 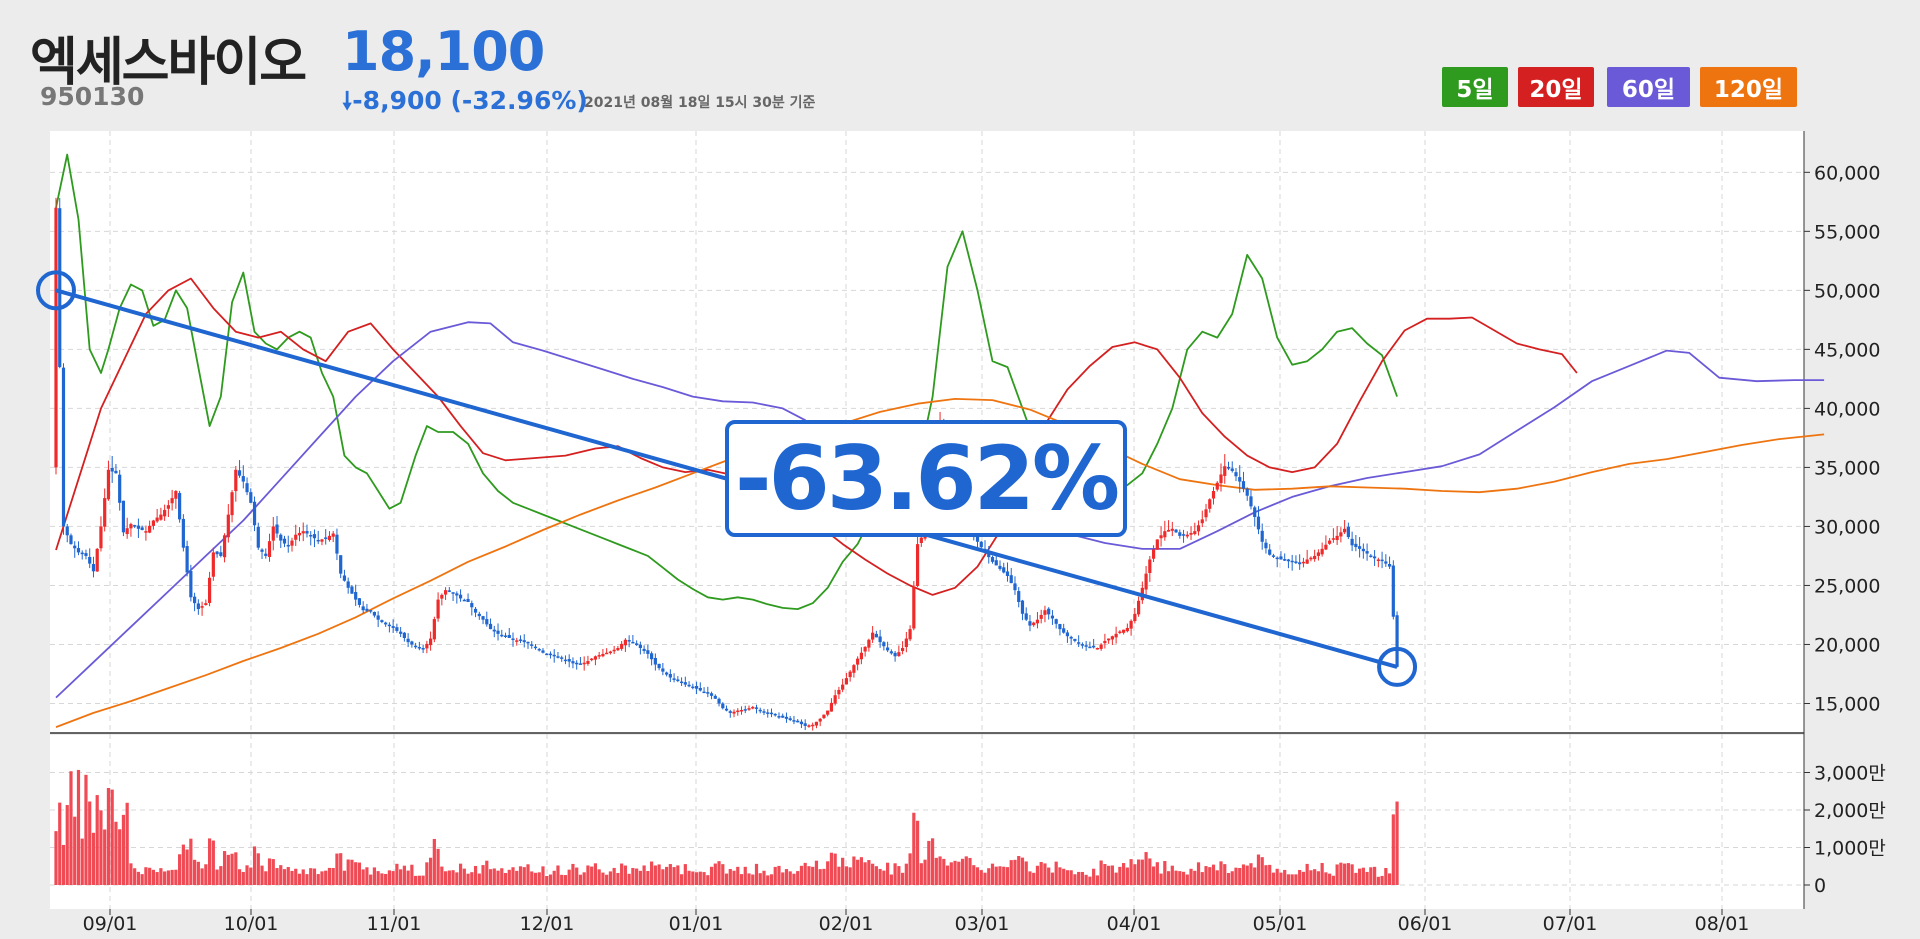 I want to click on date-tick-label: 11/01, so click(x=394, y=924).